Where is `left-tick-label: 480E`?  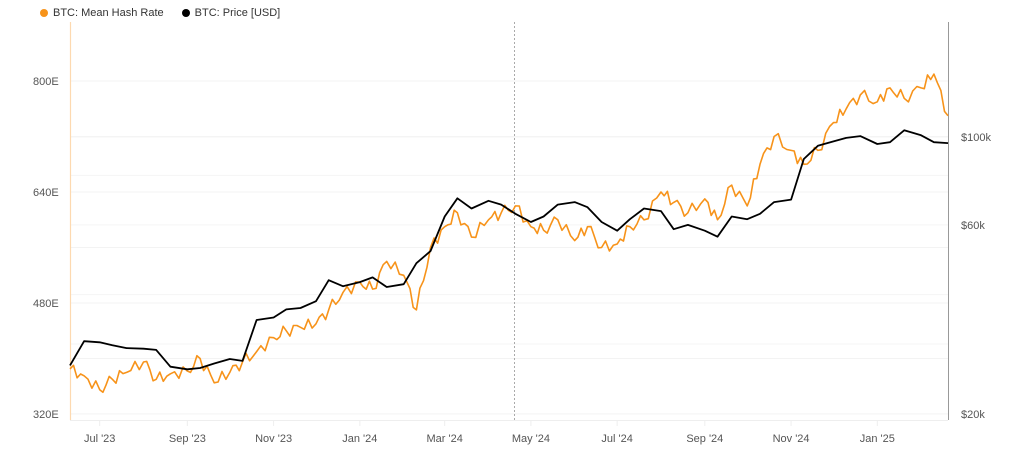 left-tick-label: 480E is located at coordinates (46, 304).